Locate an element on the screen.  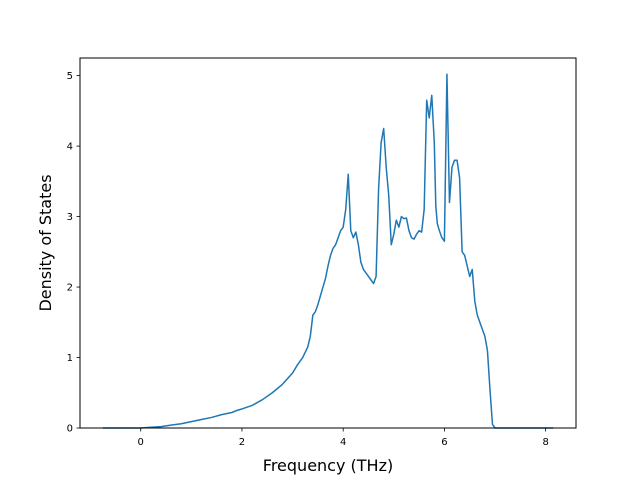
y-tick-label: 0 is located at coordinates (70, 429).